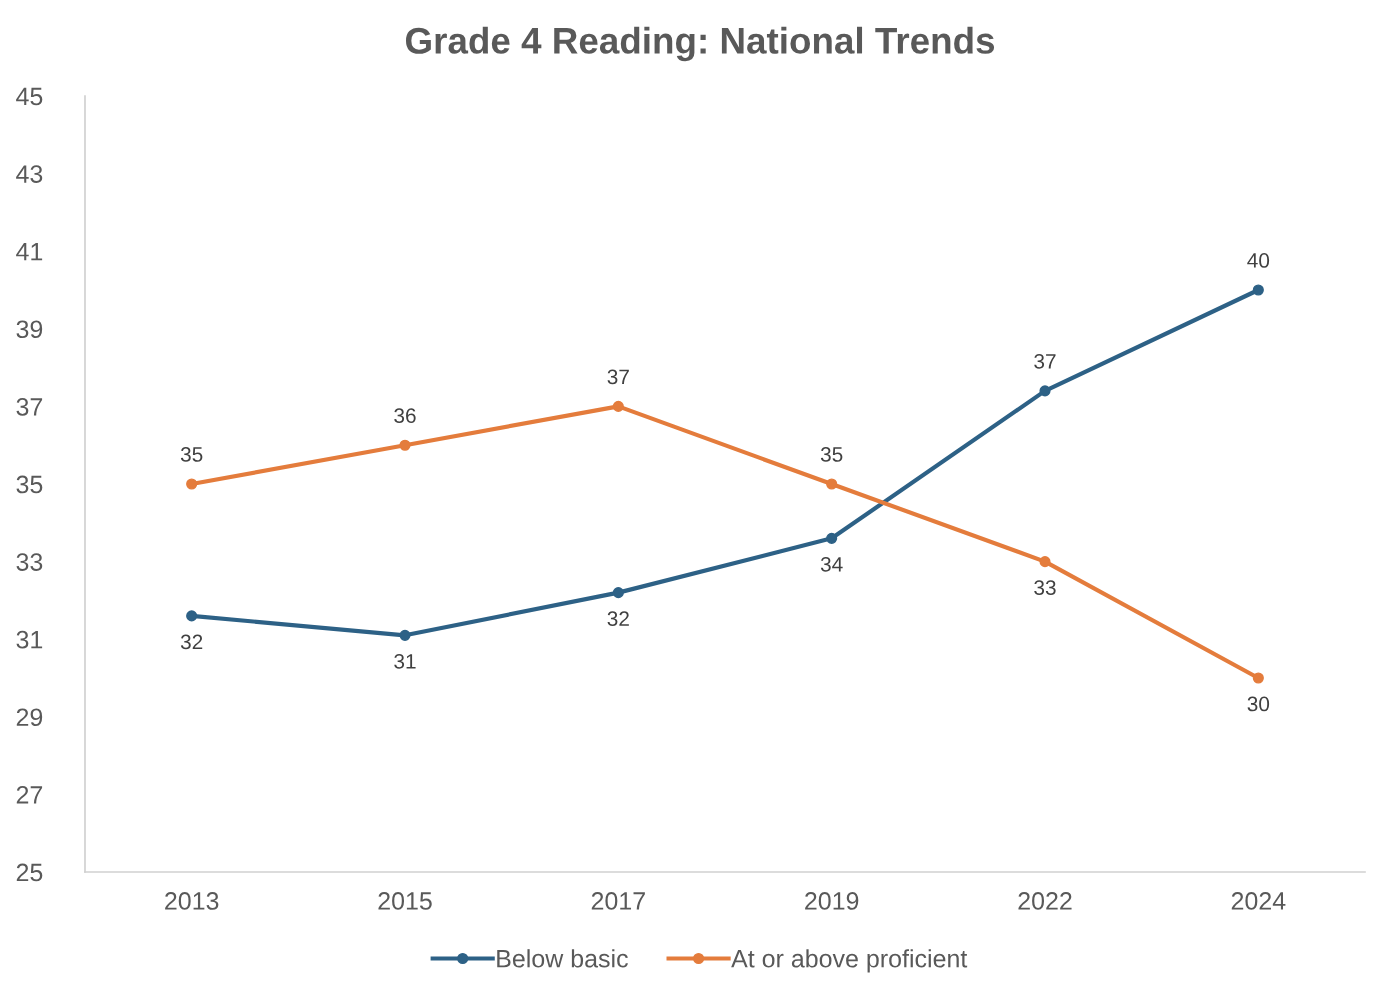 Image resolution: width=1400 pixels, height=991 pixels. Describe the element at coordinates (192, 901) in the screenshot. I see `x-tick-label: 2013` at that location.